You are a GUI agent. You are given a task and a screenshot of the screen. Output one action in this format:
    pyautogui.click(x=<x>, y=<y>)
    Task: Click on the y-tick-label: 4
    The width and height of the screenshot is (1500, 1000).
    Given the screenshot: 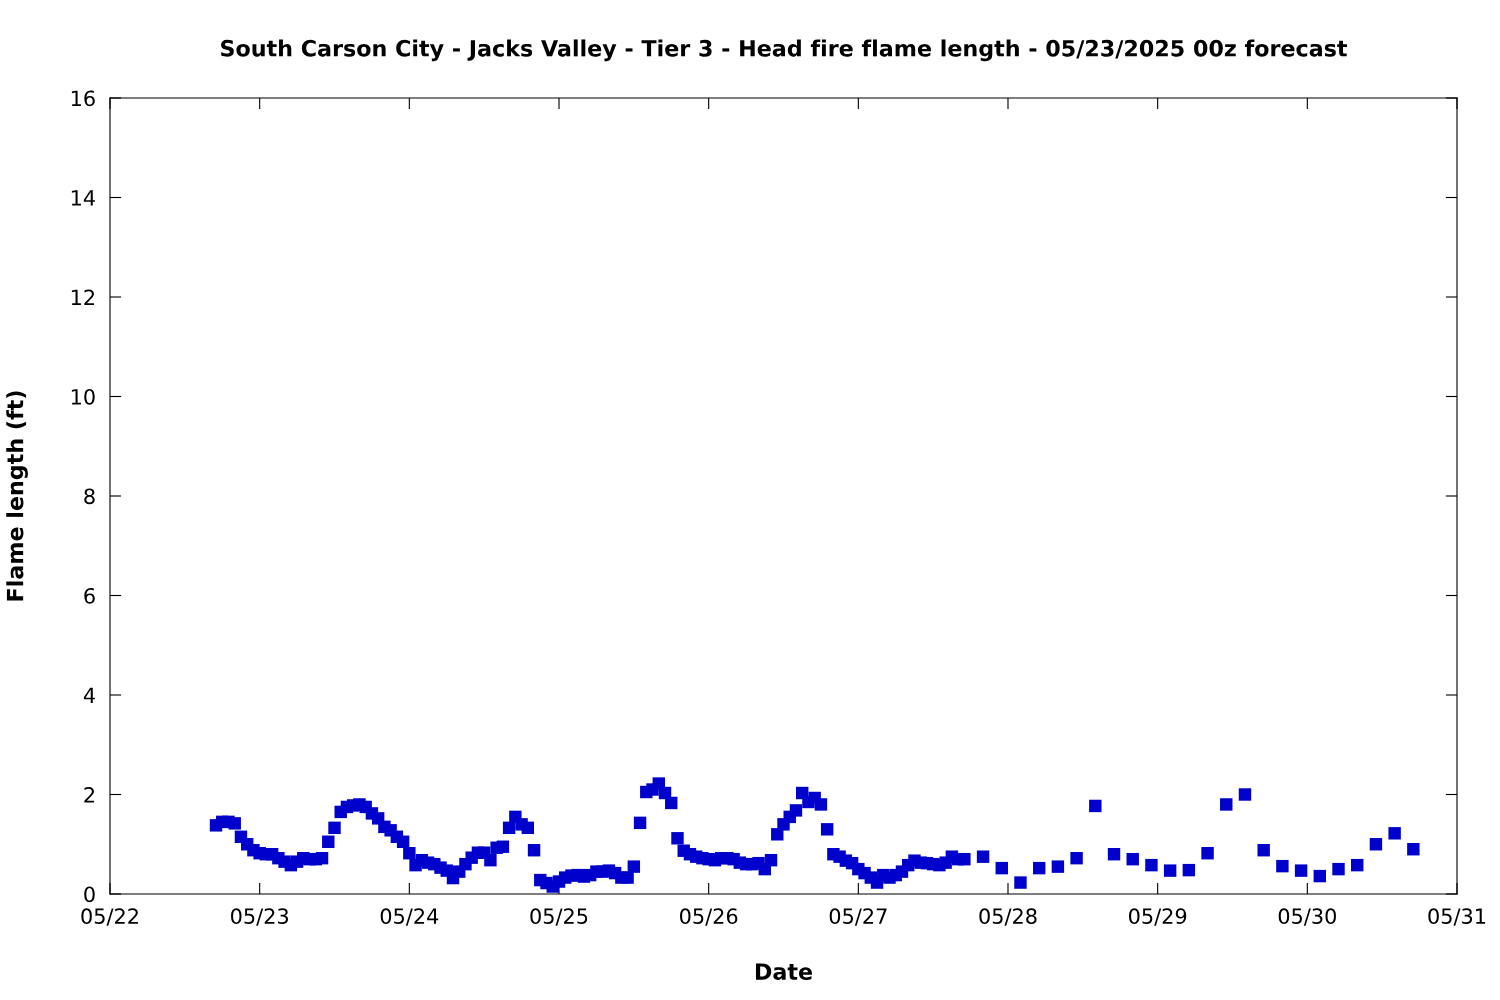 What is the action you would take?
    pyautogui.click(x=89, y=695)
    